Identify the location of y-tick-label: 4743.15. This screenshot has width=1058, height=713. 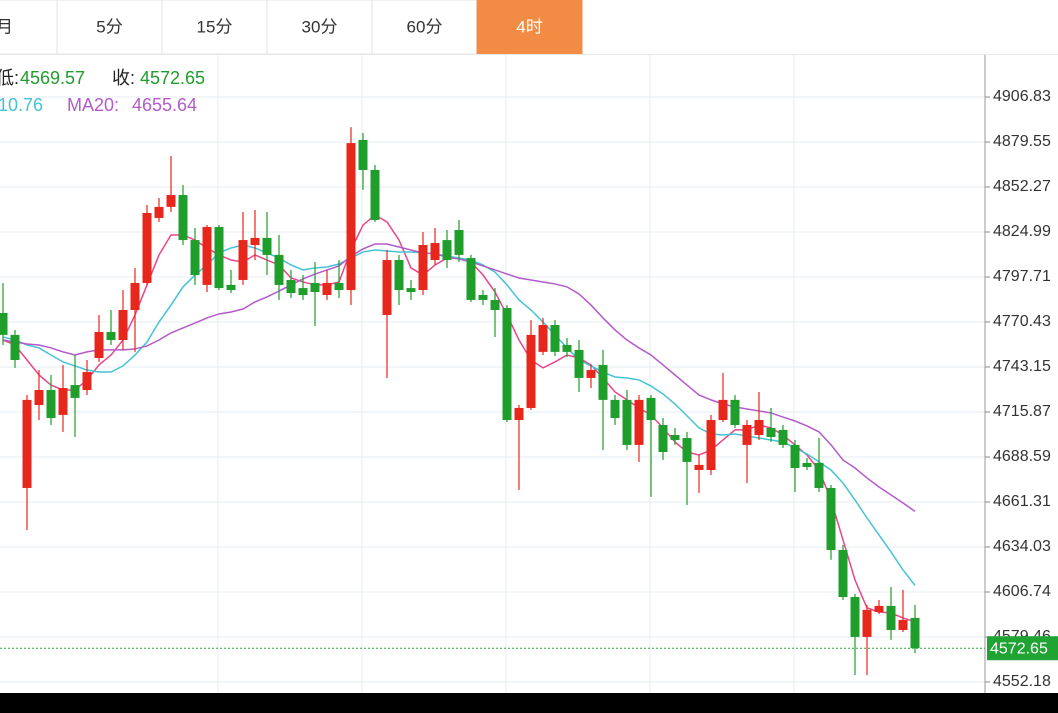
(1022, 366).